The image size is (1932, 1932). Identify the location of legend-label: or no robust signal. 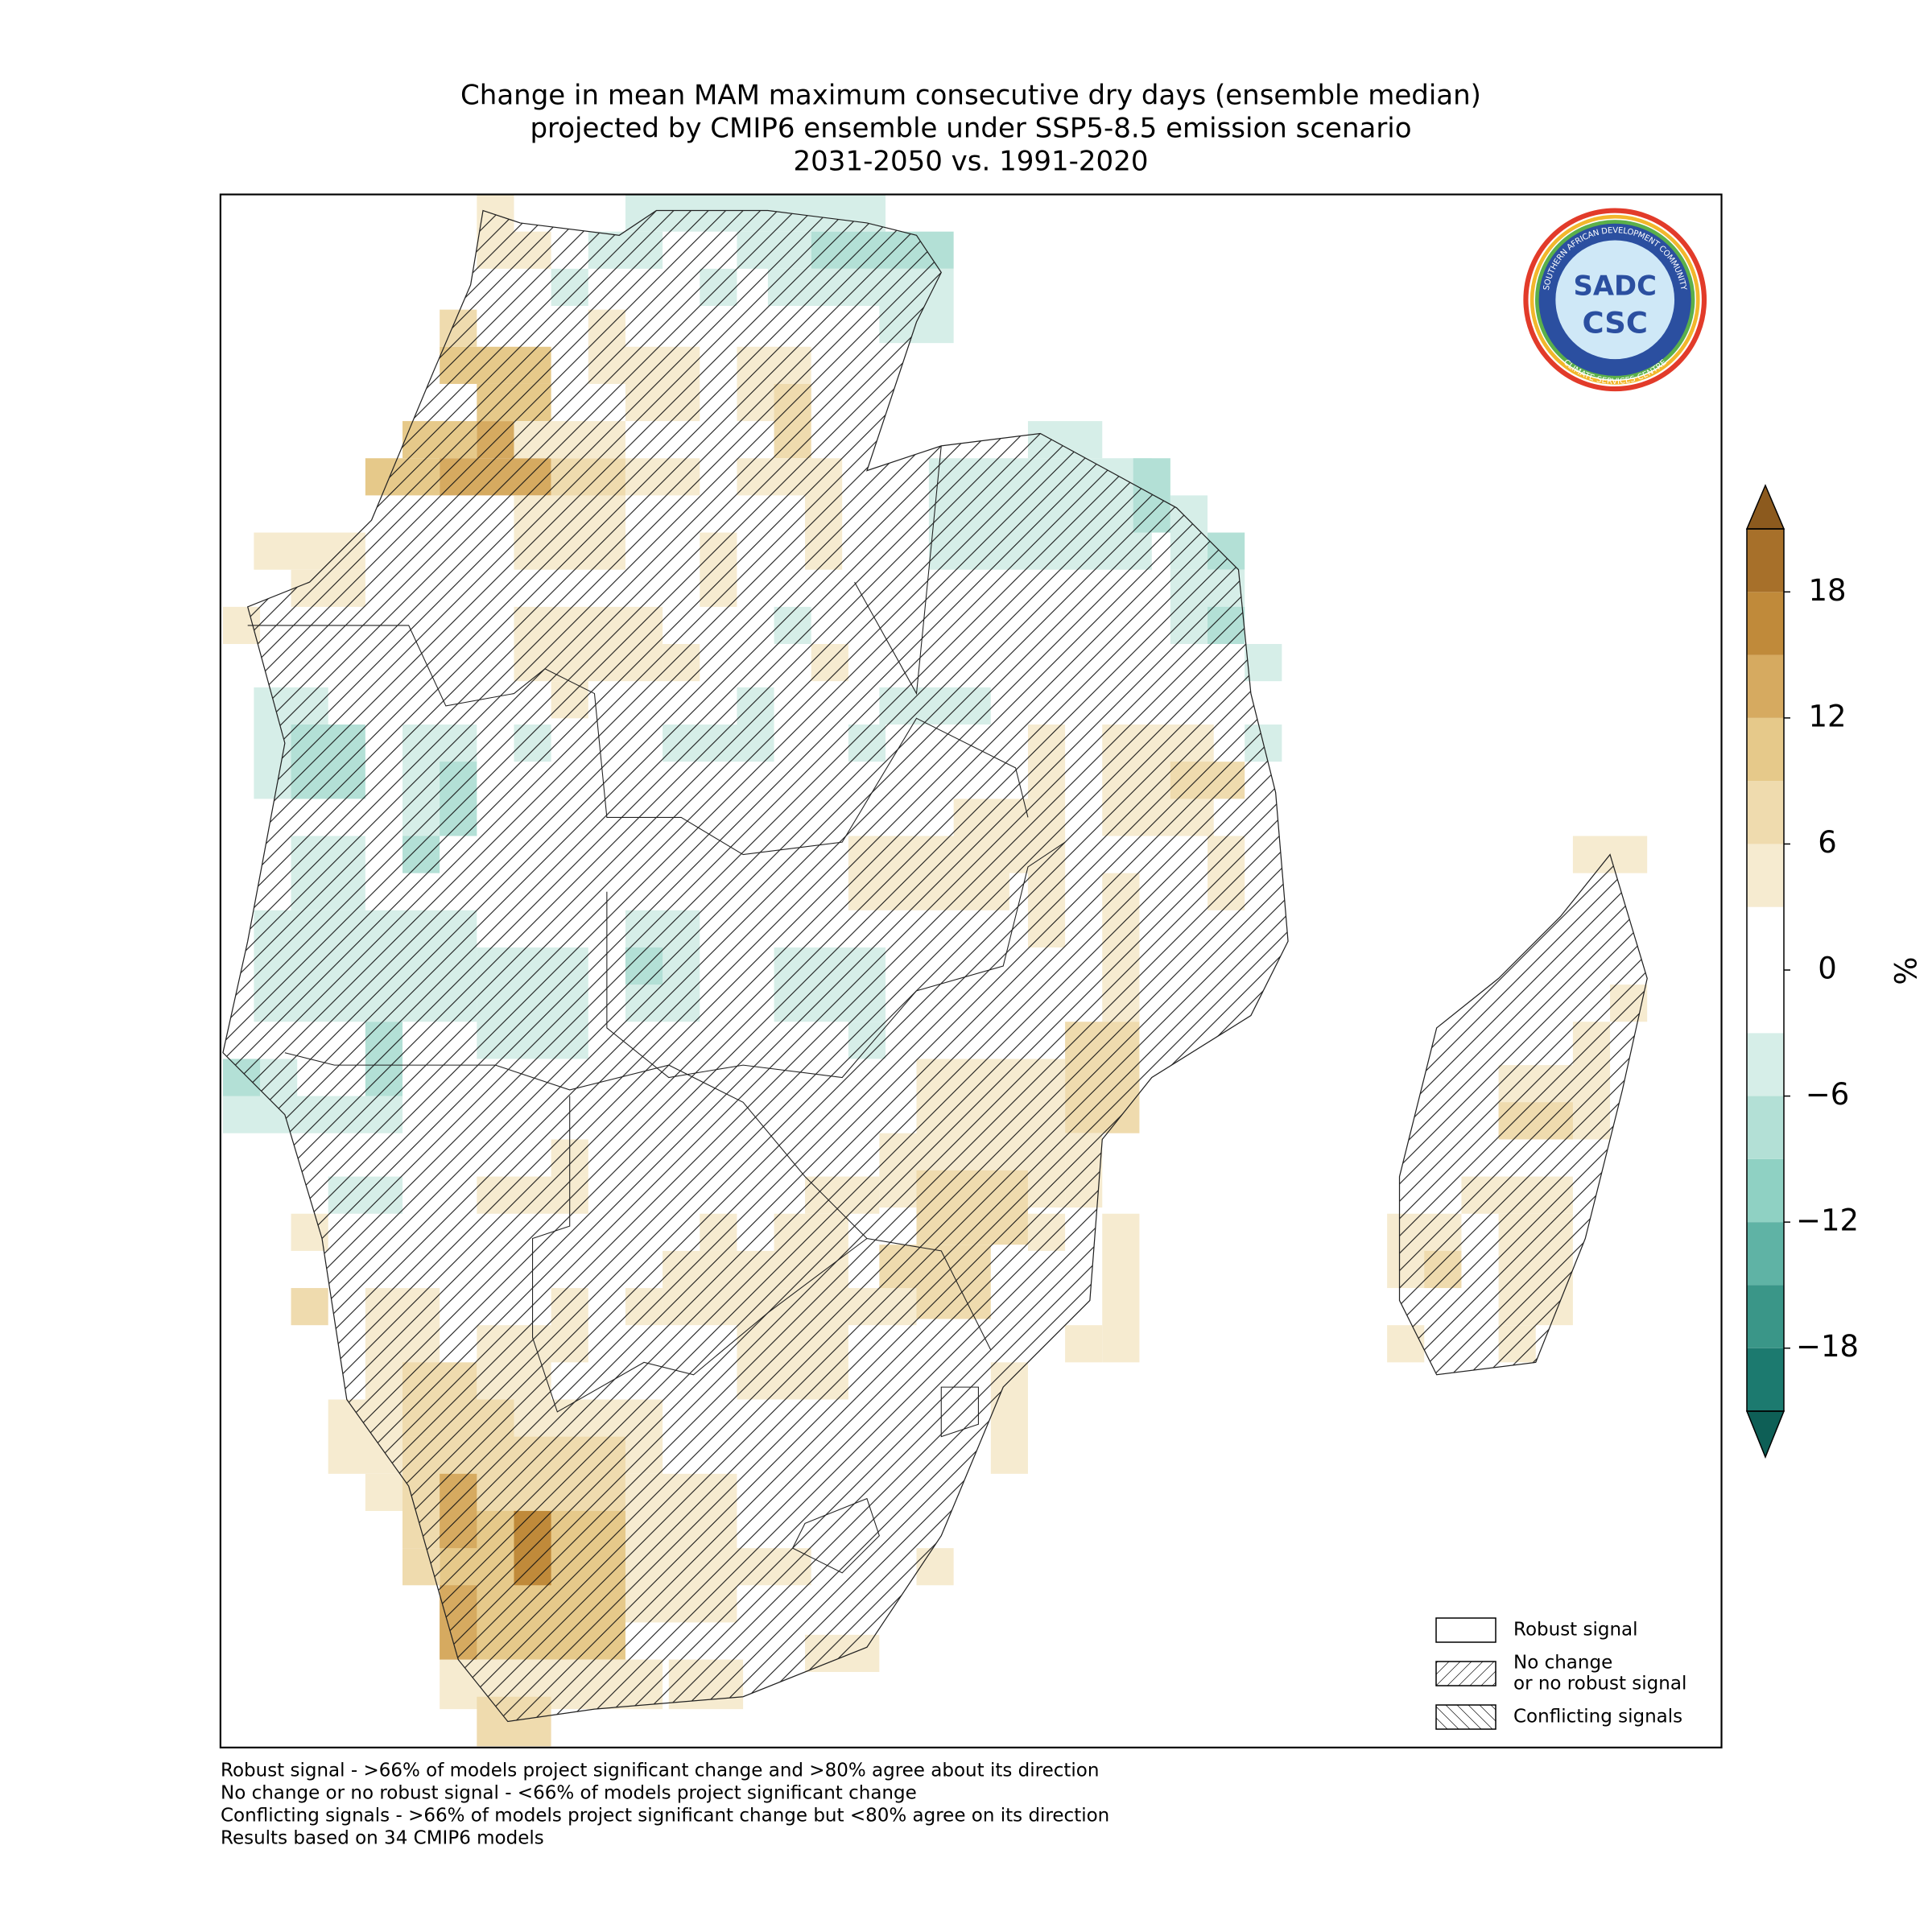
(1599, 1685).